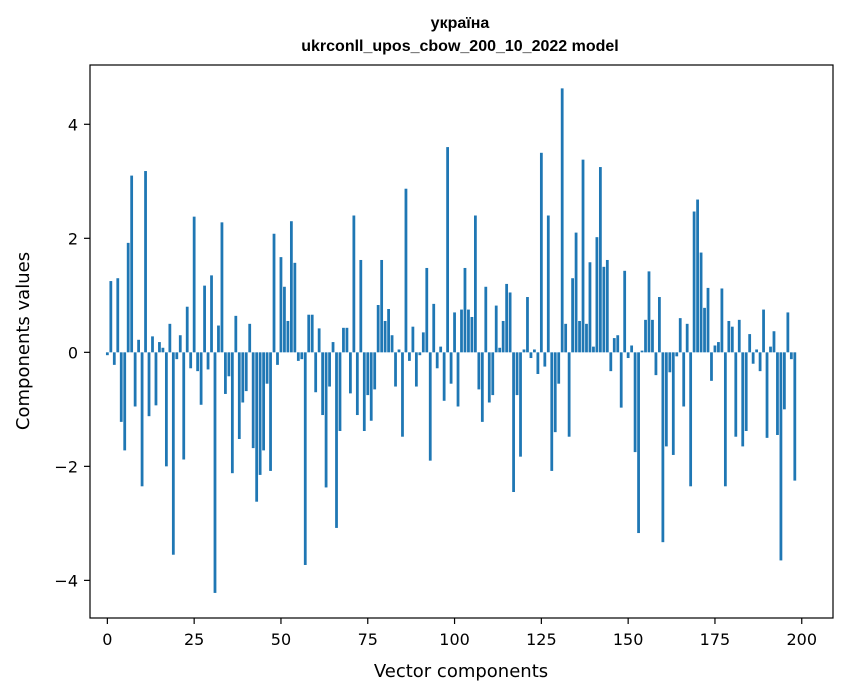  What do you see at coordinates (281, 639) in the screenshot?
I see `x-tick-label: 50` at bounding box center [281, 639].